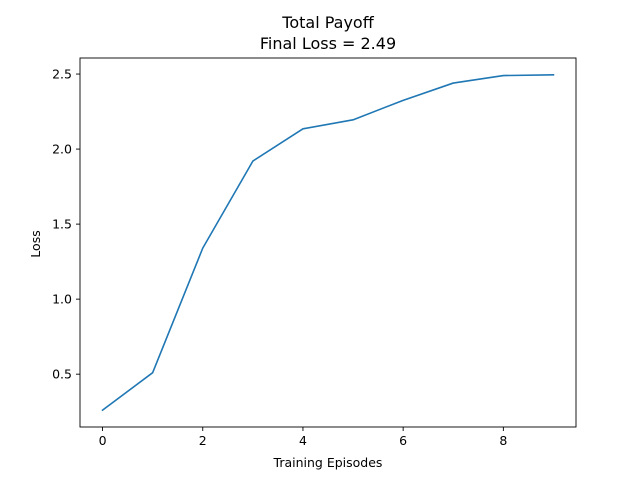 This screenshot has width=640, height=480. What do you see at coordinates (62, 149) in the screenshot?
I see `y-tick-label: 2.0` at bounding box center [62, 149].